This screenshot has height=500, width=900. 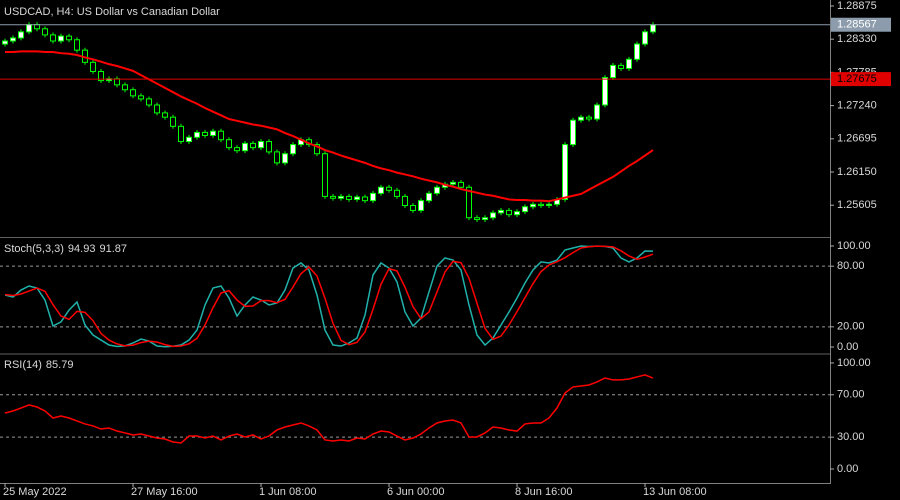 I want to click on y-tick-label: 1.28875, so click(x=857, y=6).